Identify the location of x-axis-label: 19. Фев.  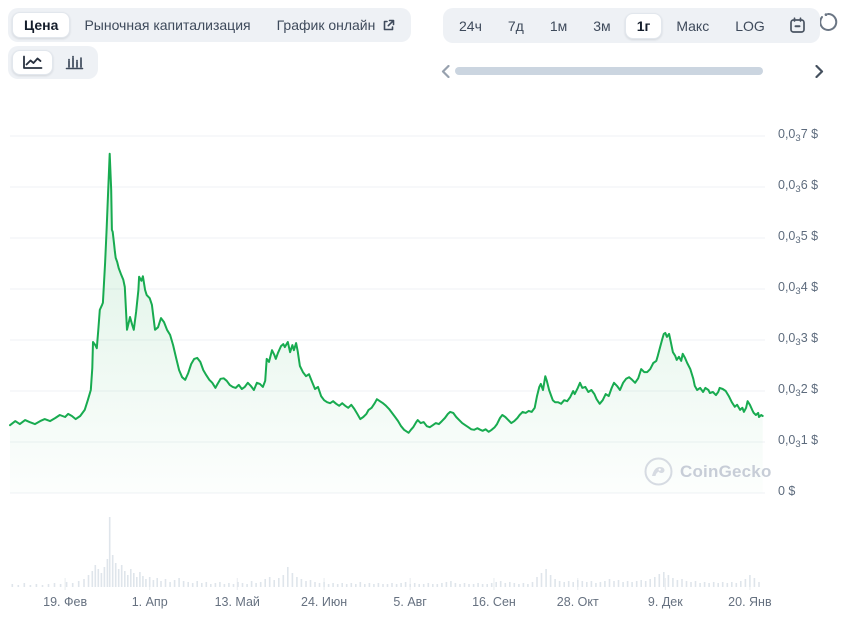
(65, 602).